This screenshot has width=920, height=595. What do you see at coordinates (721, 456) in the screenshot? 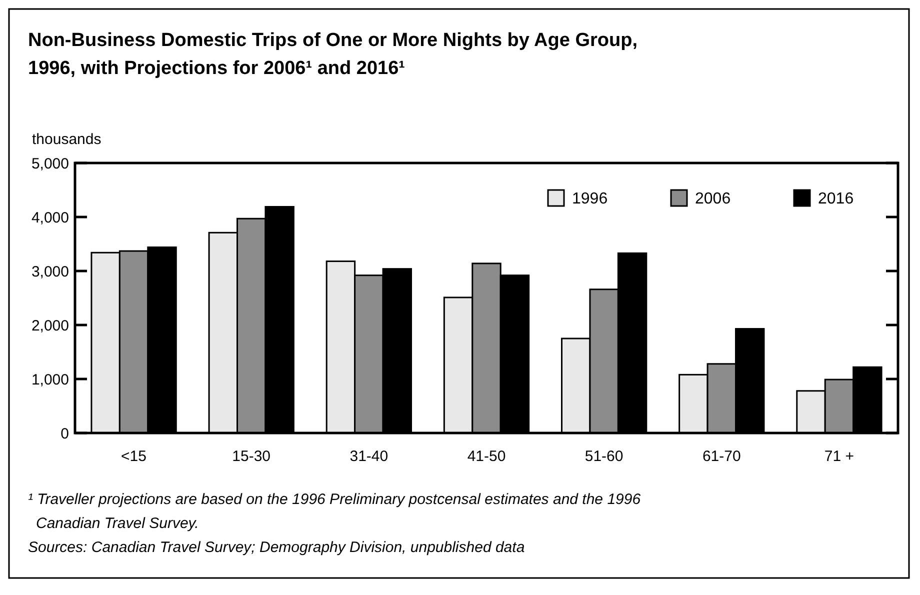
I see `x-tick-label: 61-70` at bounding box center [721, 456].